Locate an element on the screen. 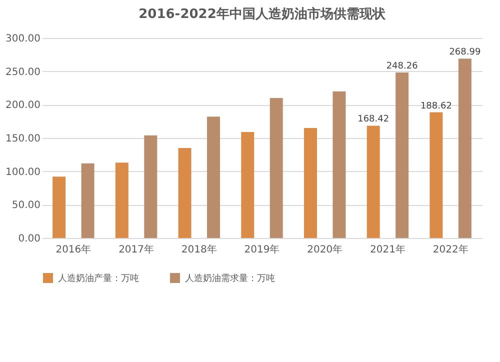 The height and width of the screenshot is (362, 500). y-tick-label: 300.00 is located at coordinates (23, 39).